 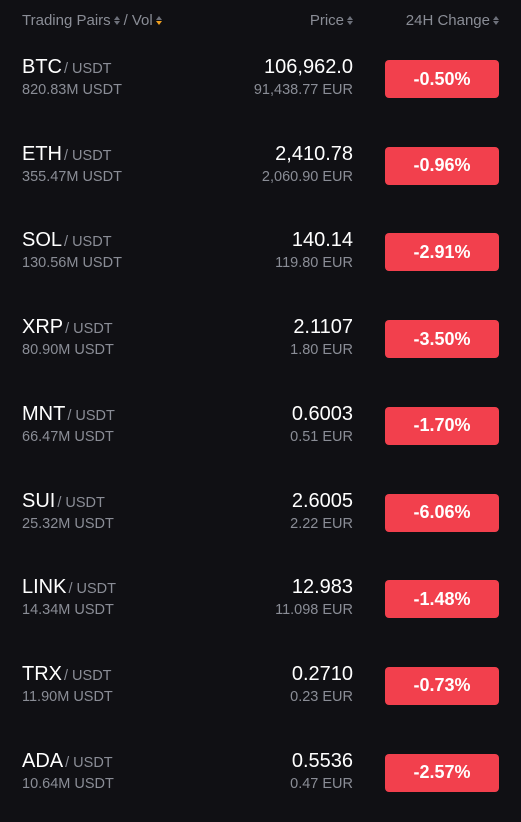 I want to click on last-price: 0.6003, so click(x=322, y=413).